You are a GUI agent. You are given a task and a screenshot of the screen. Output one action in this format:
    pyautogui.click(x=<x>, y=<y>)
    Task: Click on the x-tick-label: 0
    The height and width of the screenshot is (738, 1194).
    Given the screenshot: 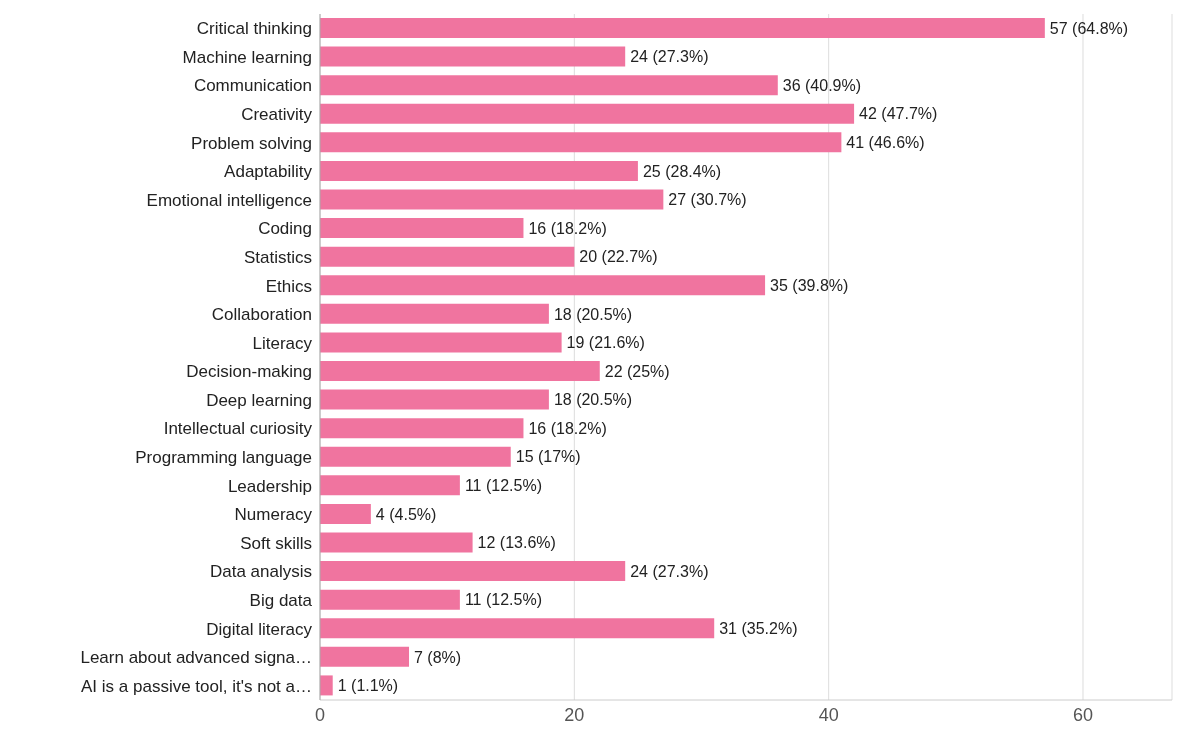 What is the action you would take?
    pyautogui.click(x=320, y=714)
    